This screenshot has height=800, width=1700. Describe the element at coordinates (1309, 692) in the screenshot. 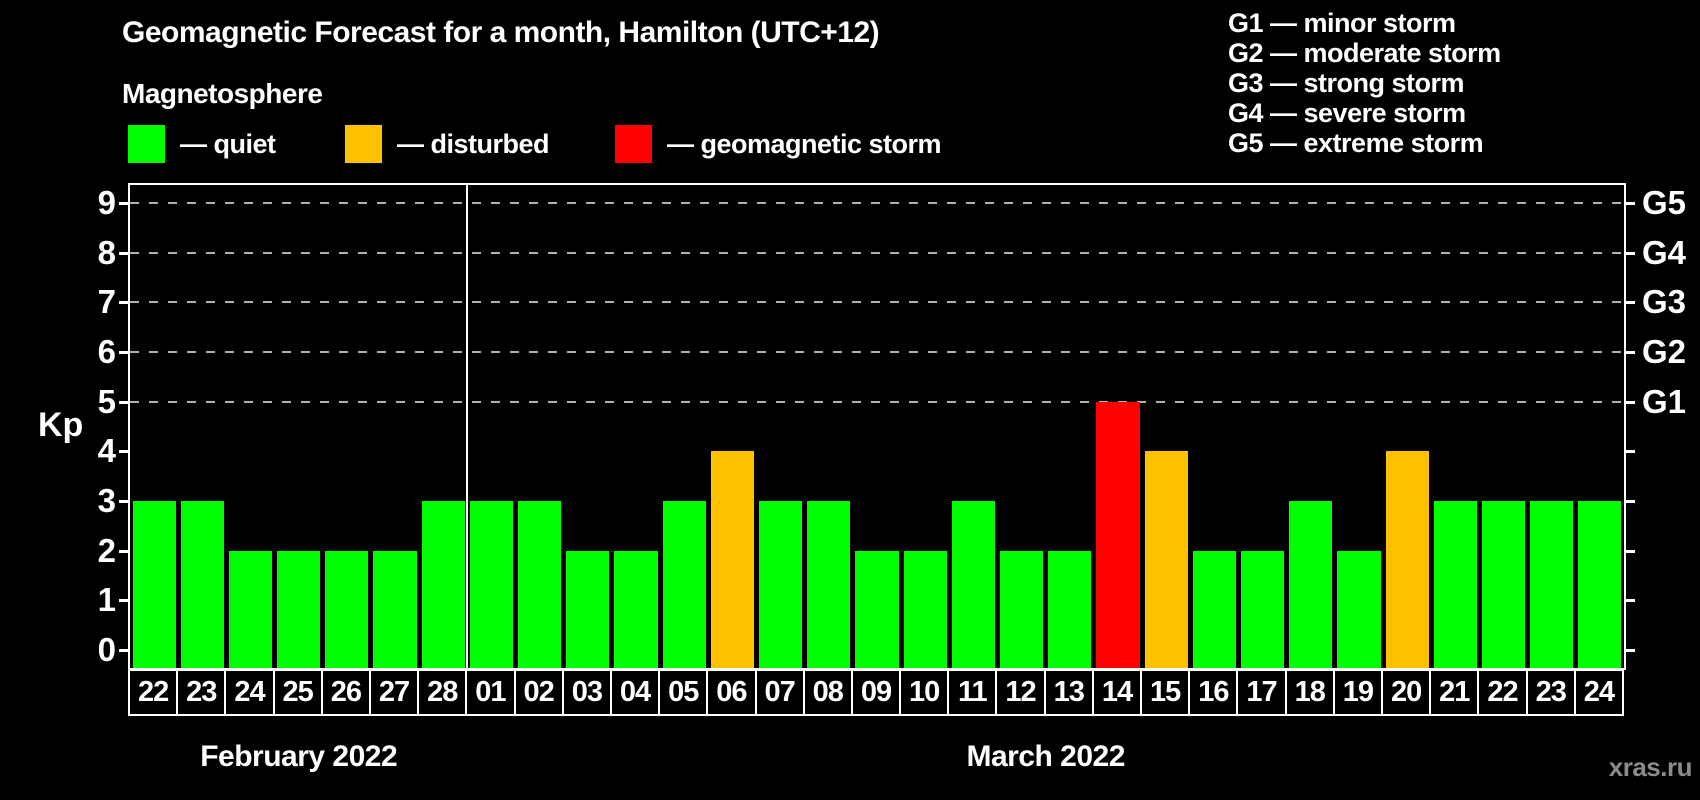

I see `day-label-18: 18` at that location.